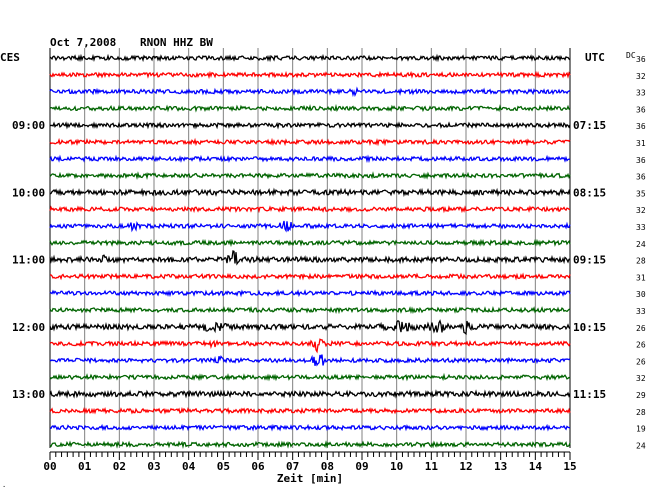  What do you see at coordinates (119, 466) in the screenshot?
I see `x-tick-label: 02` at bounding box center [119, 466].